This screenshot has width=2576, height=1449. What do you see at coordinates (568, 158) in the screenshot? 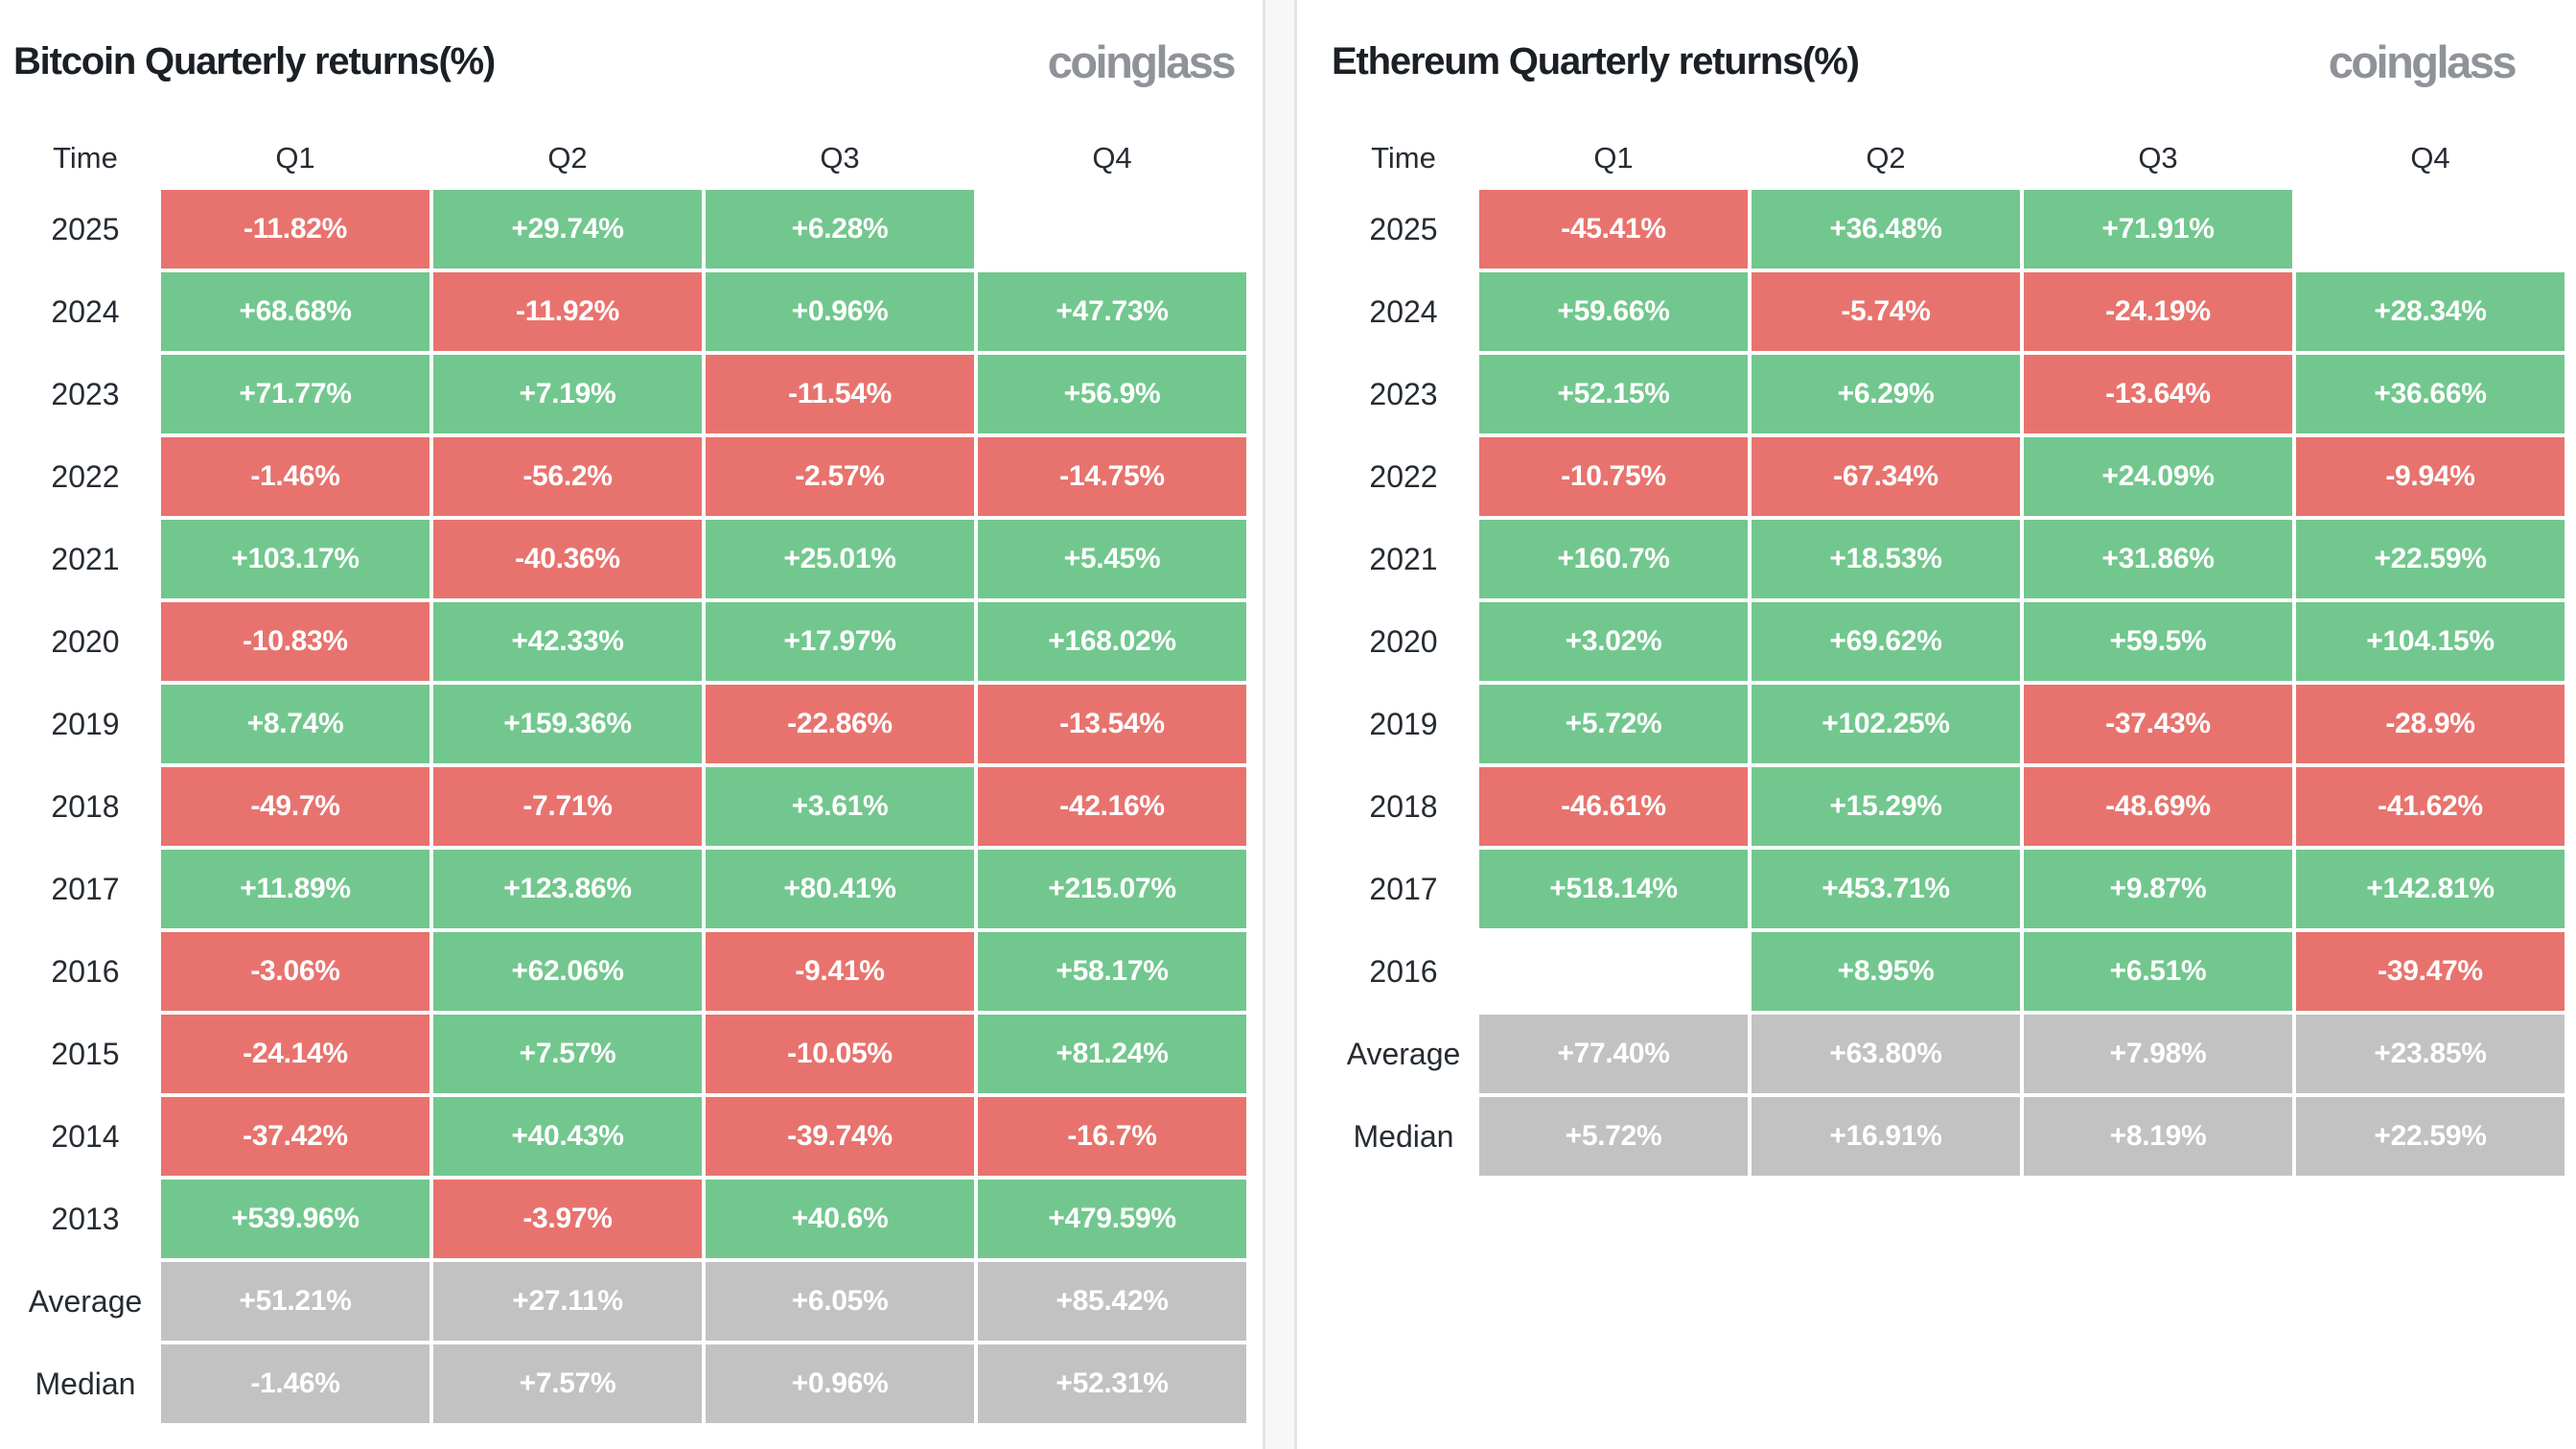
I see `column-header-q2: Q2` at bounding box center [568, 158].